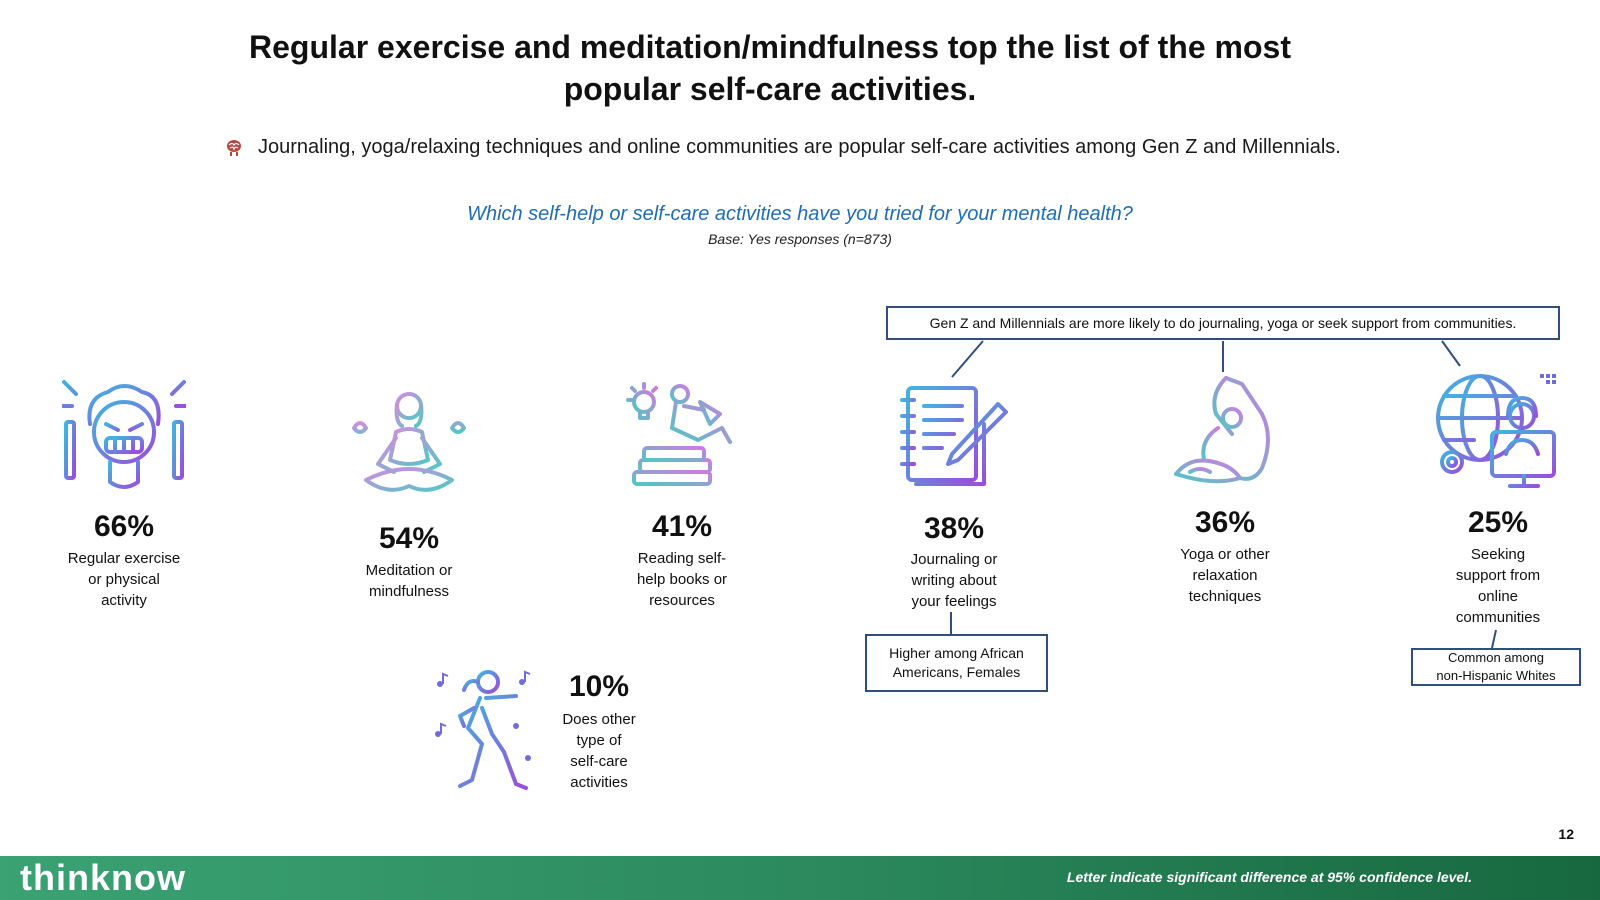 This screenshot has height=900, width=1600. I want to click on activity-percent: 66%, so click(124, 526).